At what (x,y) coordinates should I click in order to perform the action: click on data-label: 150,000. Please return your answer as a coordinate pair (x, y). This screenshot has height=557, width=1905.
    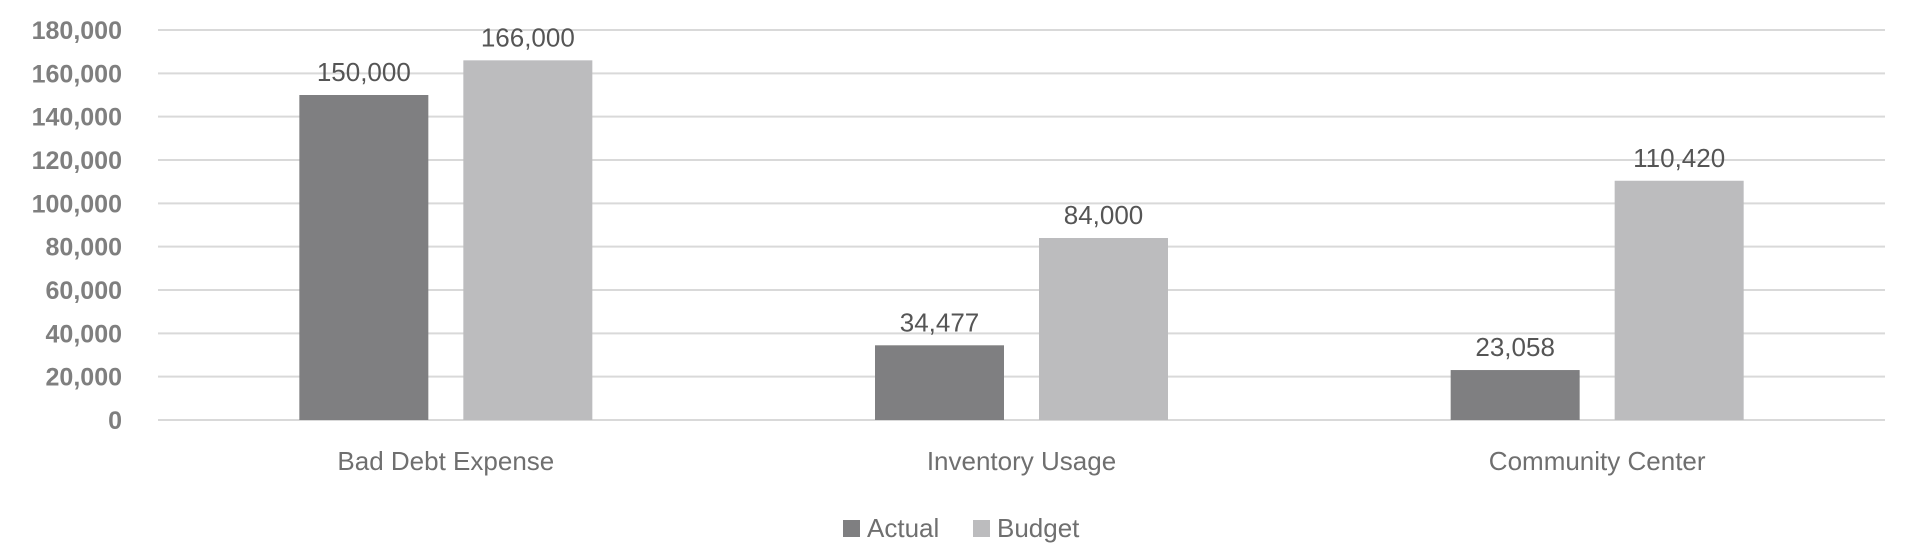
    Looking at the image, I should click on (364, 72).